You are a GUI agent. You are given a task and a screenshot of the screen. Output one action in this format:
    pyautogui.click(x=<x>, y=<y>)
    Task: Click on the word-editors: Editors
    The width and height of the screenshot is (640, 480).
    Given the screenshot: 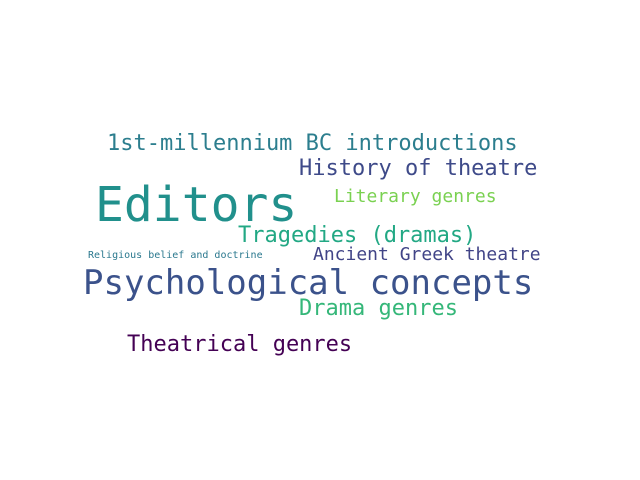 What is the action you would take?
    pyautogui.click(x=196, y=205)
    